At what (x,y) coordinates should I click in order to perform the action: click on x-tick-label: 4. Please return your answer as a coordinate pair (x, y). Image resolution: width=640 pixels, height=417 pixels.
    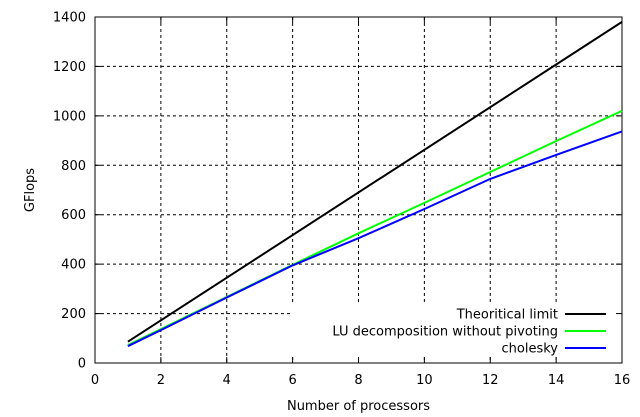
    Looking at the image, I should click on (227, 380).